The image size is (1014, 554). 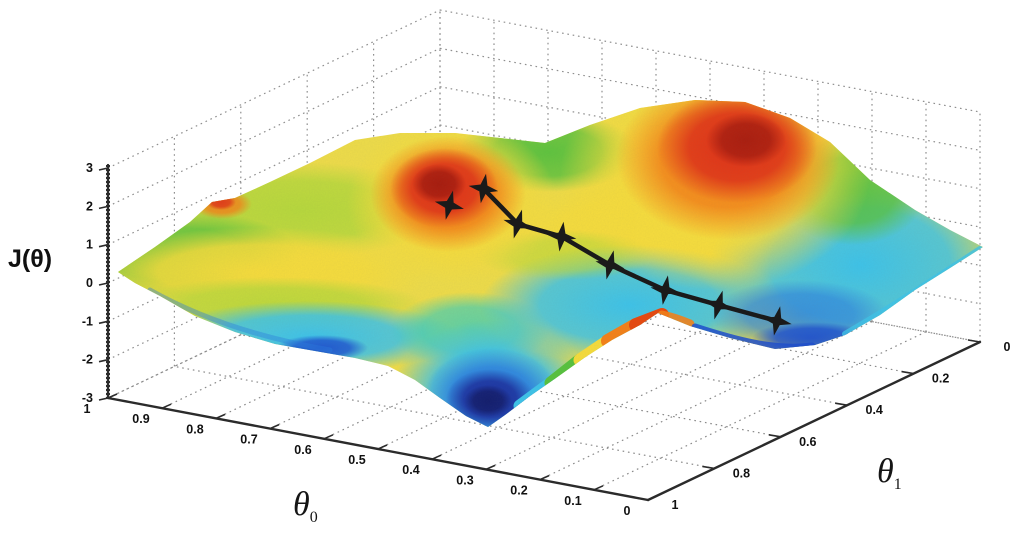 What do you see at coordinates (301, 504) in the screenshot?
I see `theta0-symbol: θ` at bounding box center [301, 504].